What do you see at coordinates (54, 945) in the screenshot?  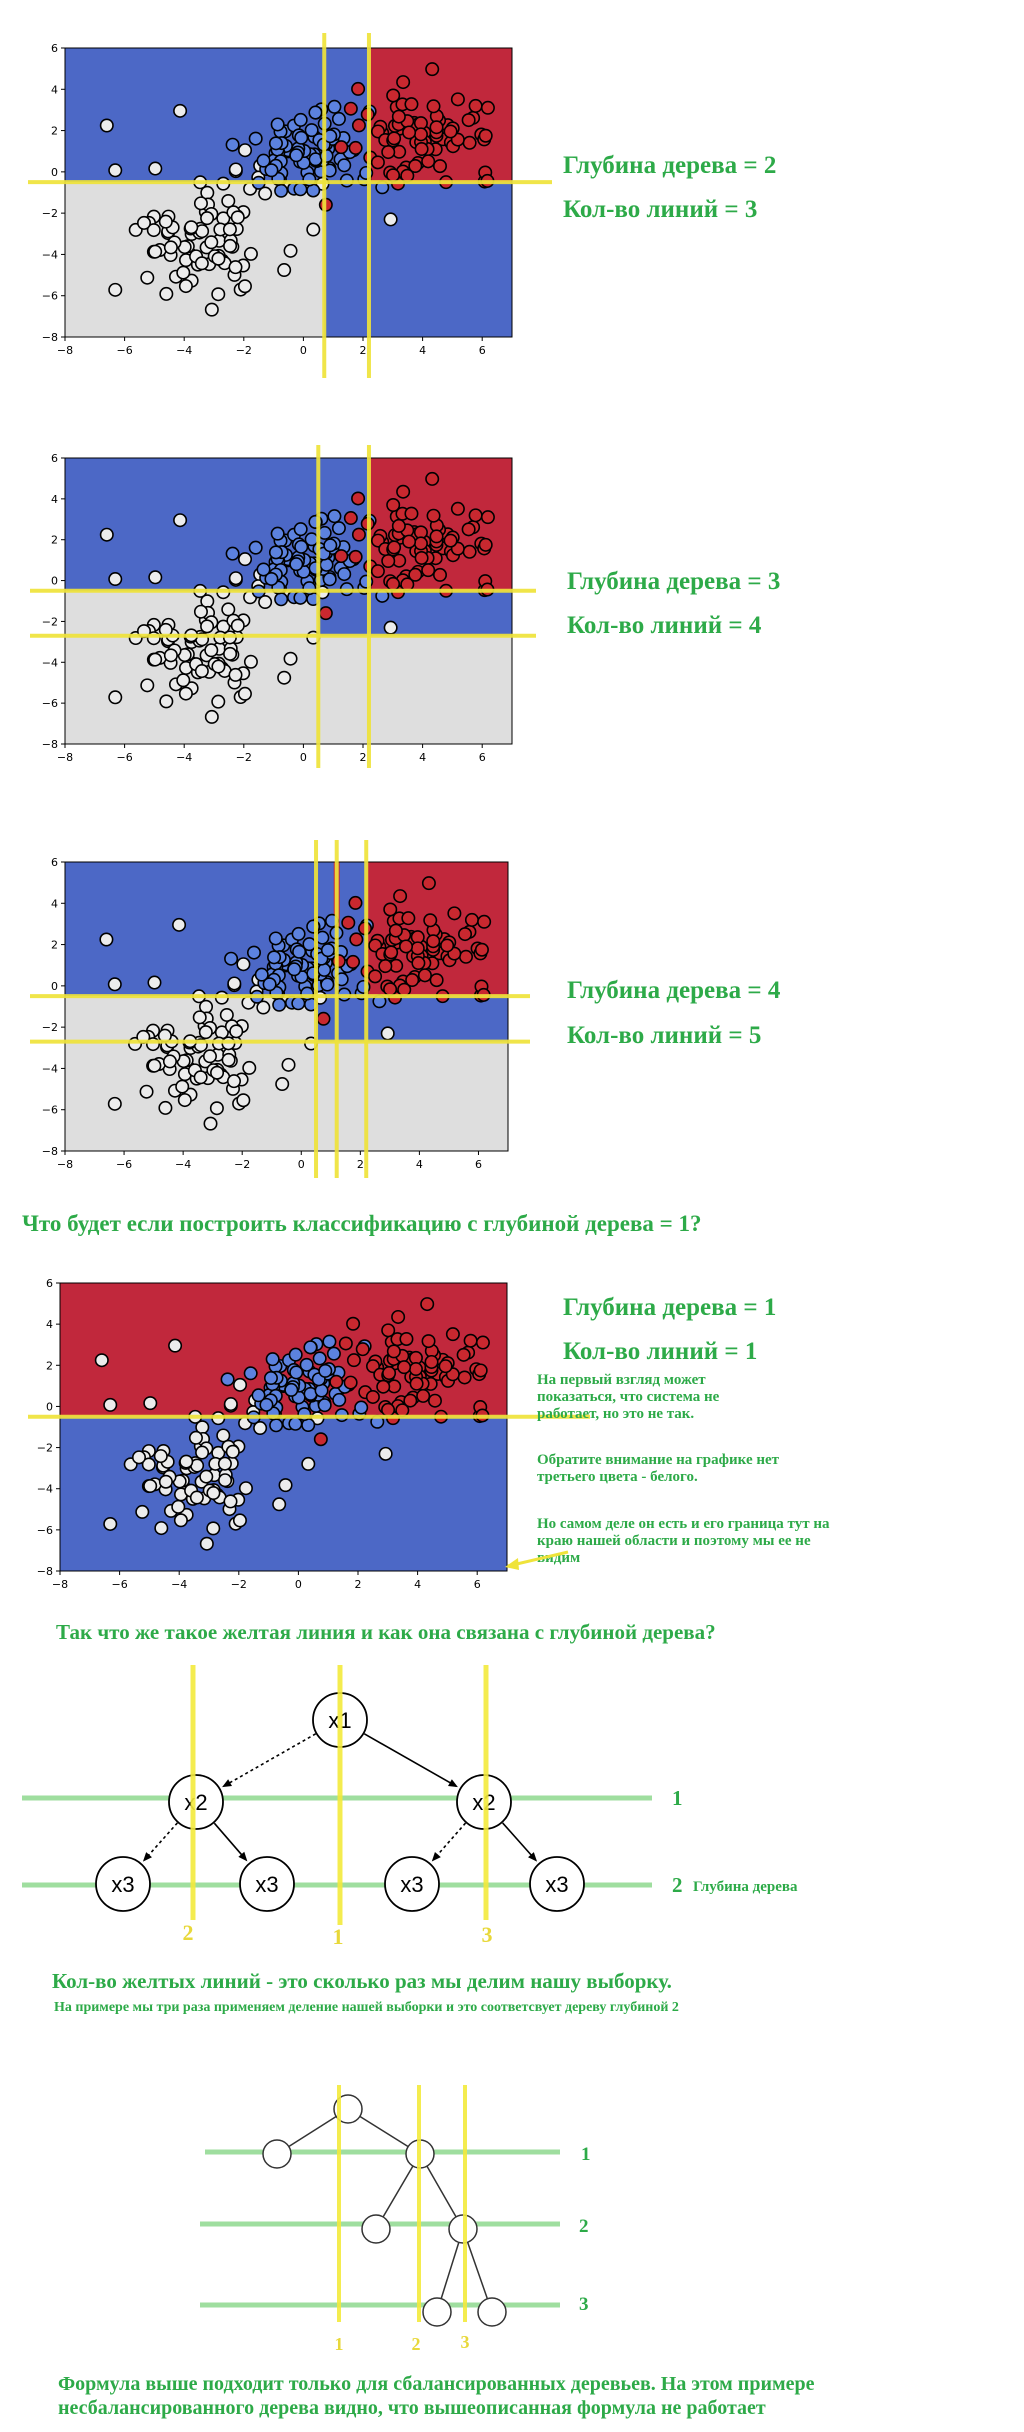 I see `y-tick-label: 2` at bounding box center [54, 945].